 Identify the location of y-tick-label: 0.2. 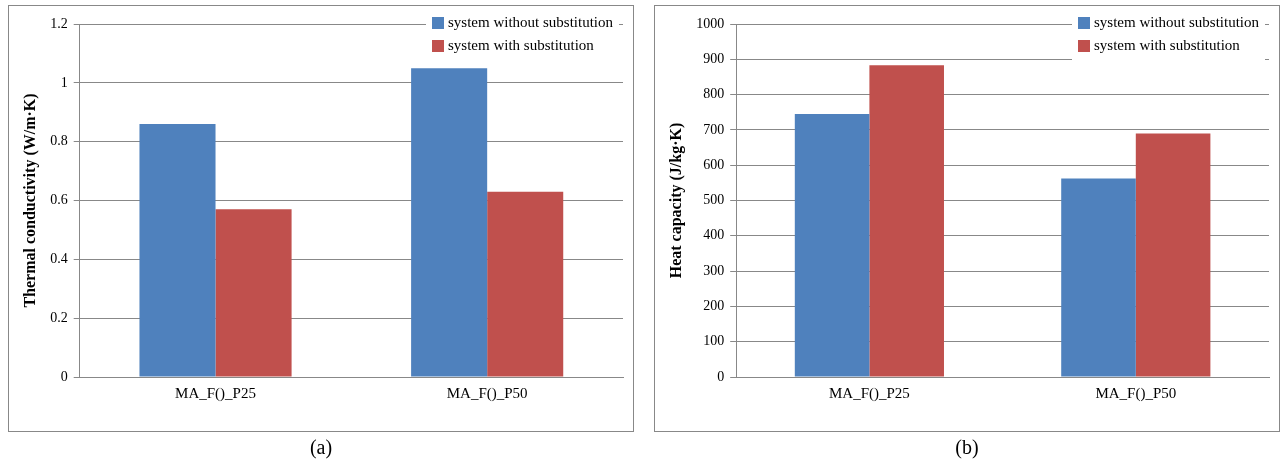
(59, 317).